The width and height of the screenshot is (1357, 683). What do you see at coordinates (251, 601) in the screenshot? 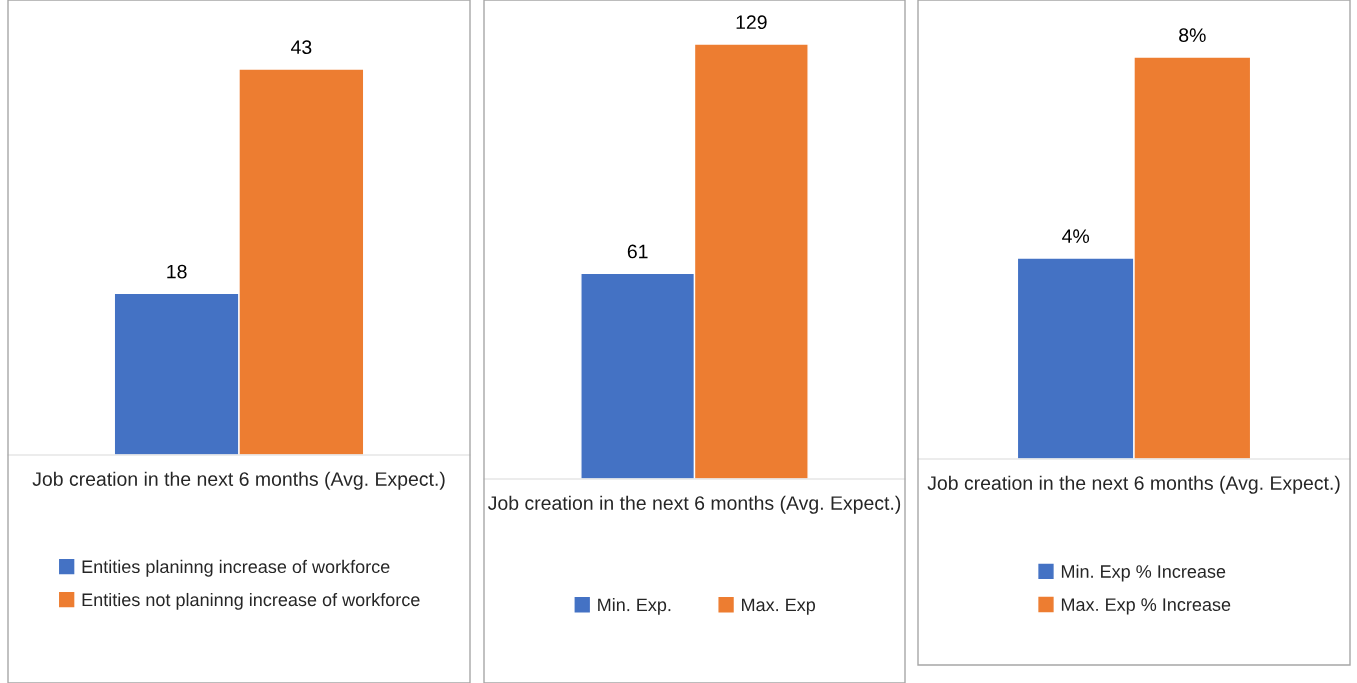
I see `legend-label: Entities not planinng increase of workforce` at bounding box center [251, 601].